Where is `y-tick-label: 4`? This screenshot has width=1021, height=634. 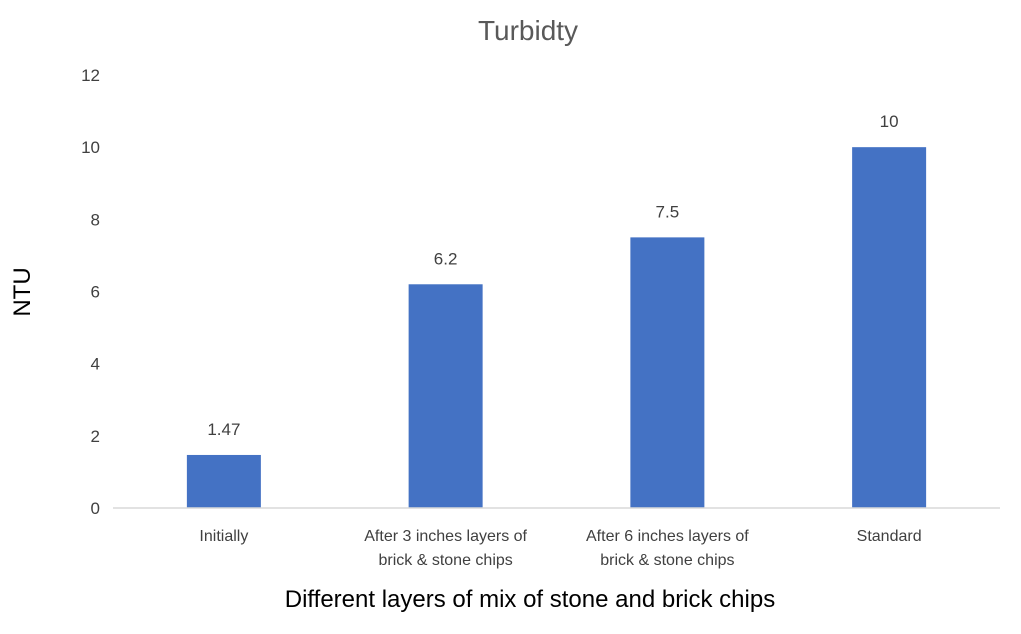
y-tick-label: 4 is located at coordinates (95, 364).